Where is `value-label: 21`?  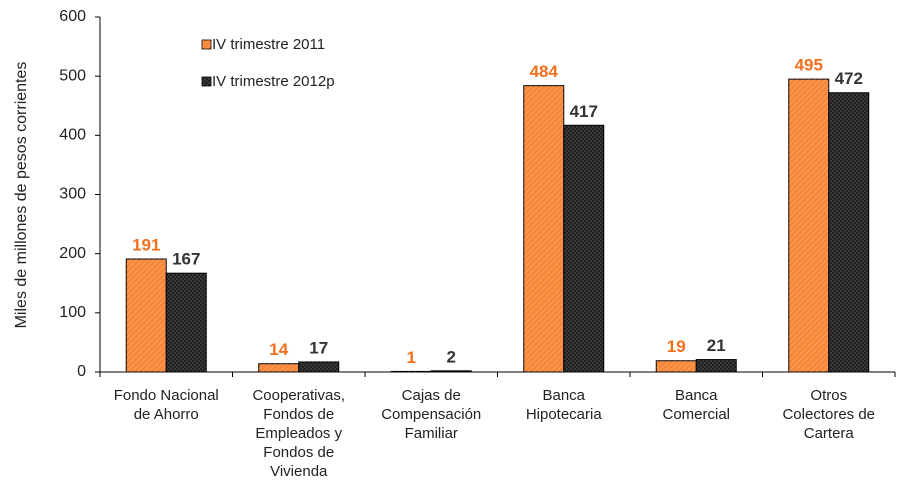 value-label: 21 is located at coordinates (716, 345).